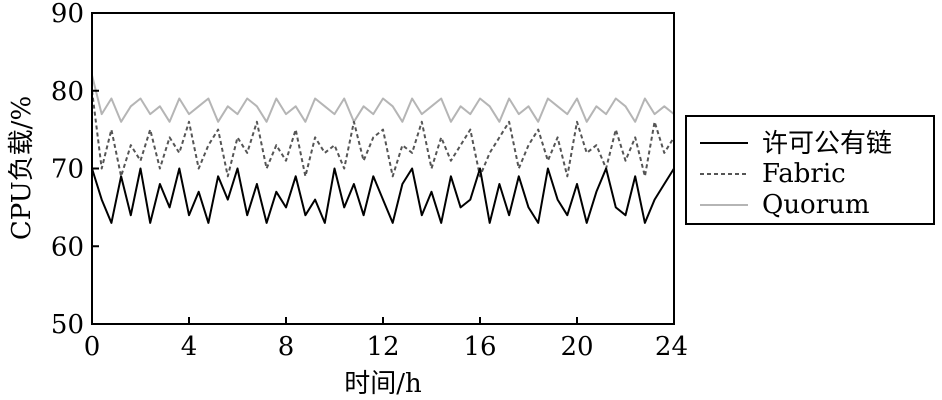  What do you see at coordinates (286, 347) in the screenshot?
I see `x-tick-label: 8` at bounding box center [286, 347].